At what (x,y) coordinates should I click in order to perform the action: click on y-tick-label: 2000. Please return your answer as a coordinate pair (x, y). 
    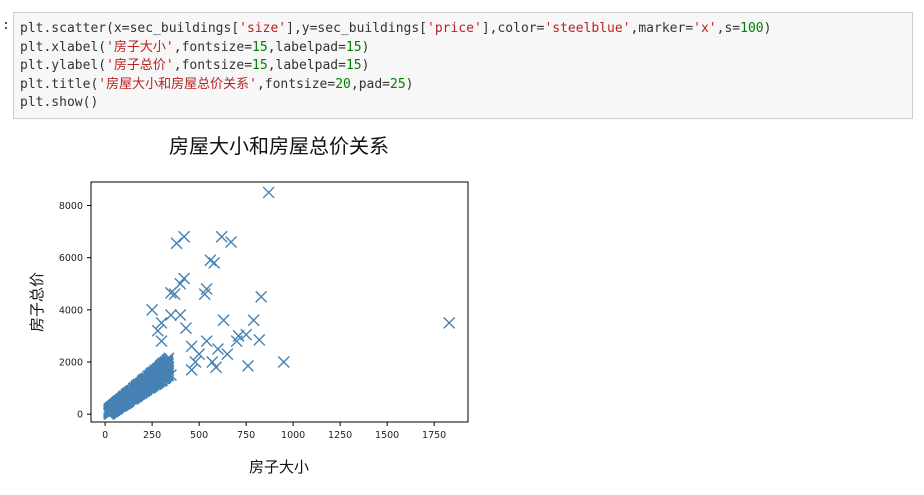
    Looking at the image, I should click on (71, 363).